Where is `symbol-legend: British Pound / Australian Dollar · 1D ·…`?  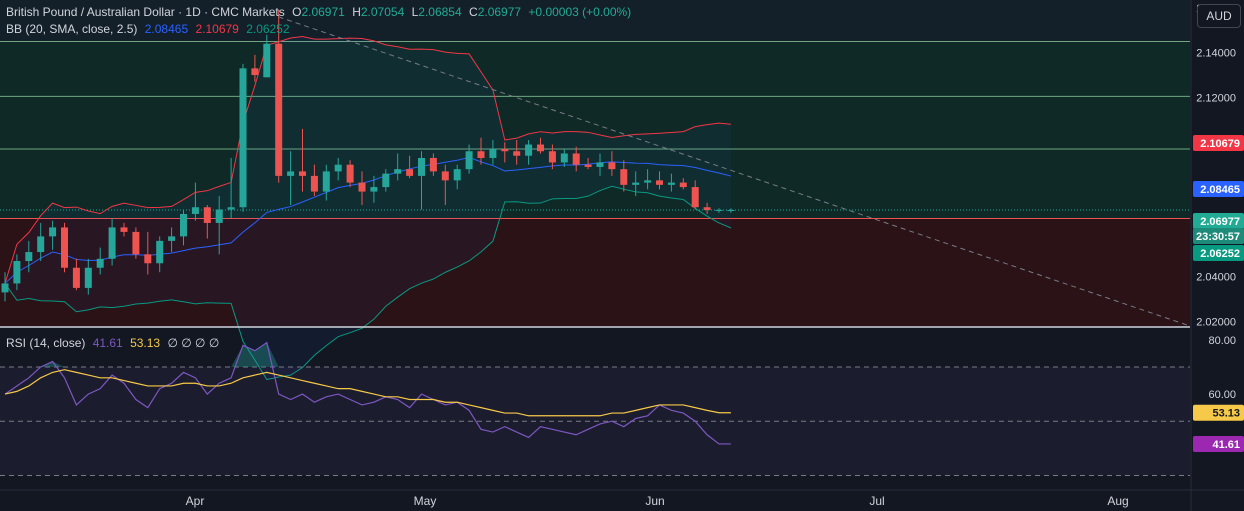
symbol-legend: British Pound / Australian Dollar · 1D ·… is located at coordinates (322, 12).